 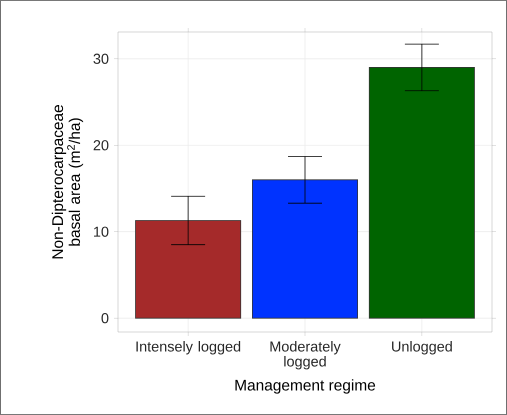 What do you see at coordinates (101, 145) in the screenshot?
I see `y-tick-label: 20` at bounding box center [101, 145].